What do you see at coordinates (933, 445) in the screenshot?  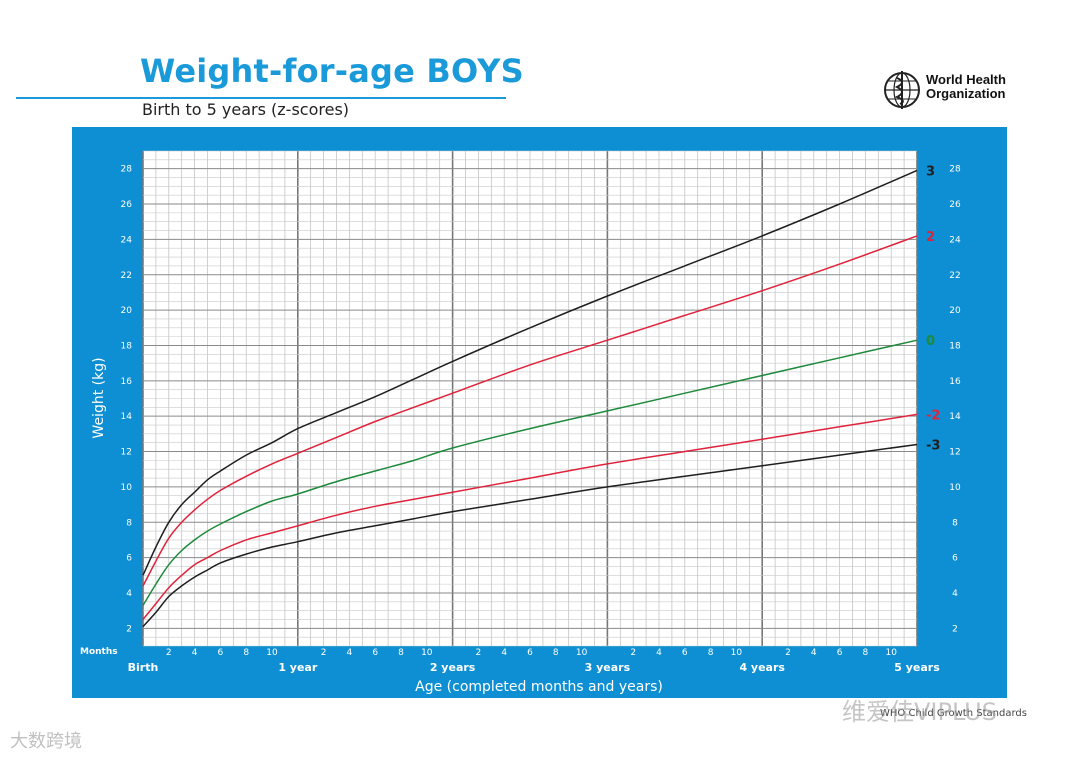 I see `z-score-label-minus3: -3` at bounding box center [933, 445].